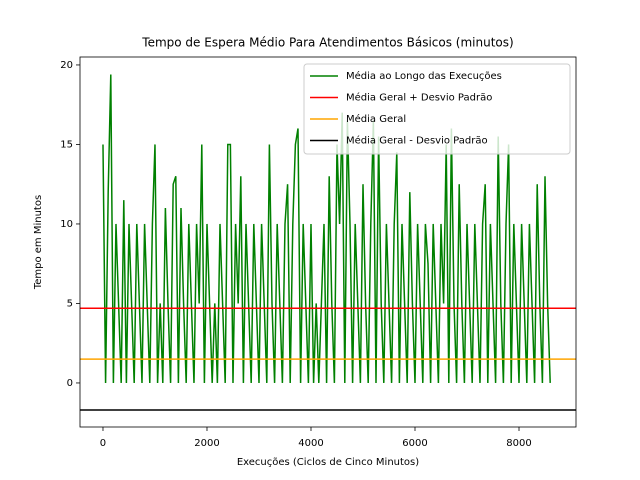 Image resolution: width=640 pixels, height=480 pixels. Describe the element at coordinates (376, 119) in the screenshot. I see `legend-label: Média Geral` at that location.